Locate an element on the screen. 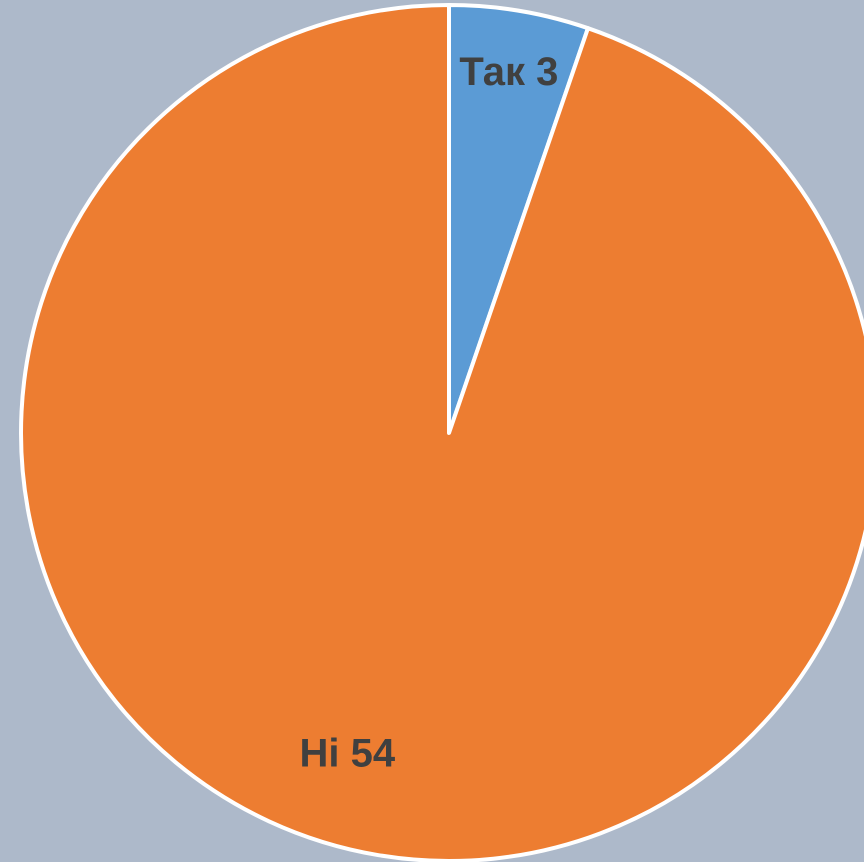  data-label: Так 3 is located at coordinates (508, 72).